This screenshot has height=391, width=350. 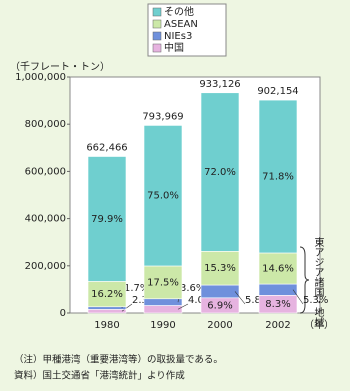 I want to click on legend-label: ASEAN, so click(x=181, y=24).